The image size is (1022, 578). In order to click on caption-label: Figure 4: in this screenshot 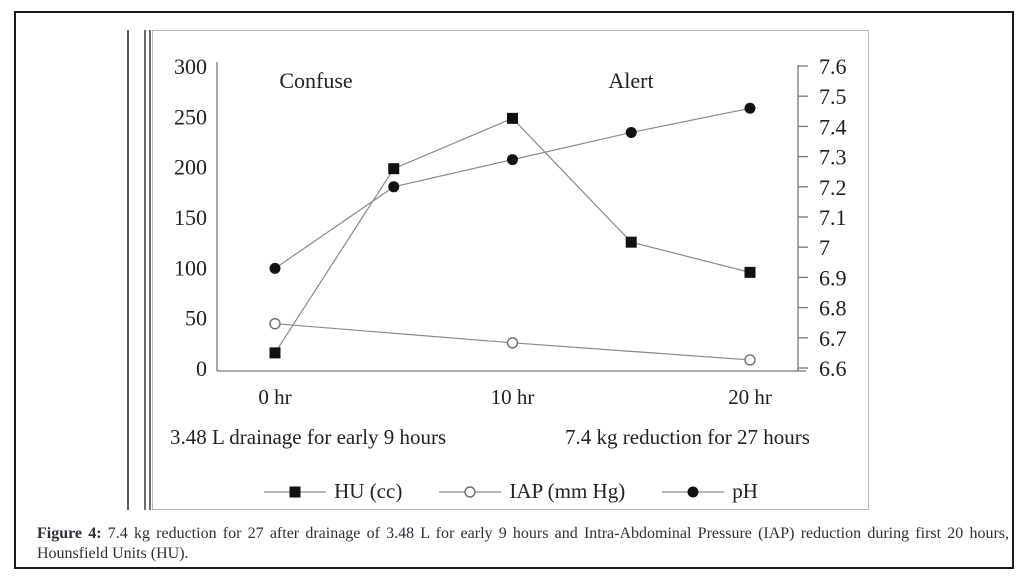, I will do `click(69, 533)`.